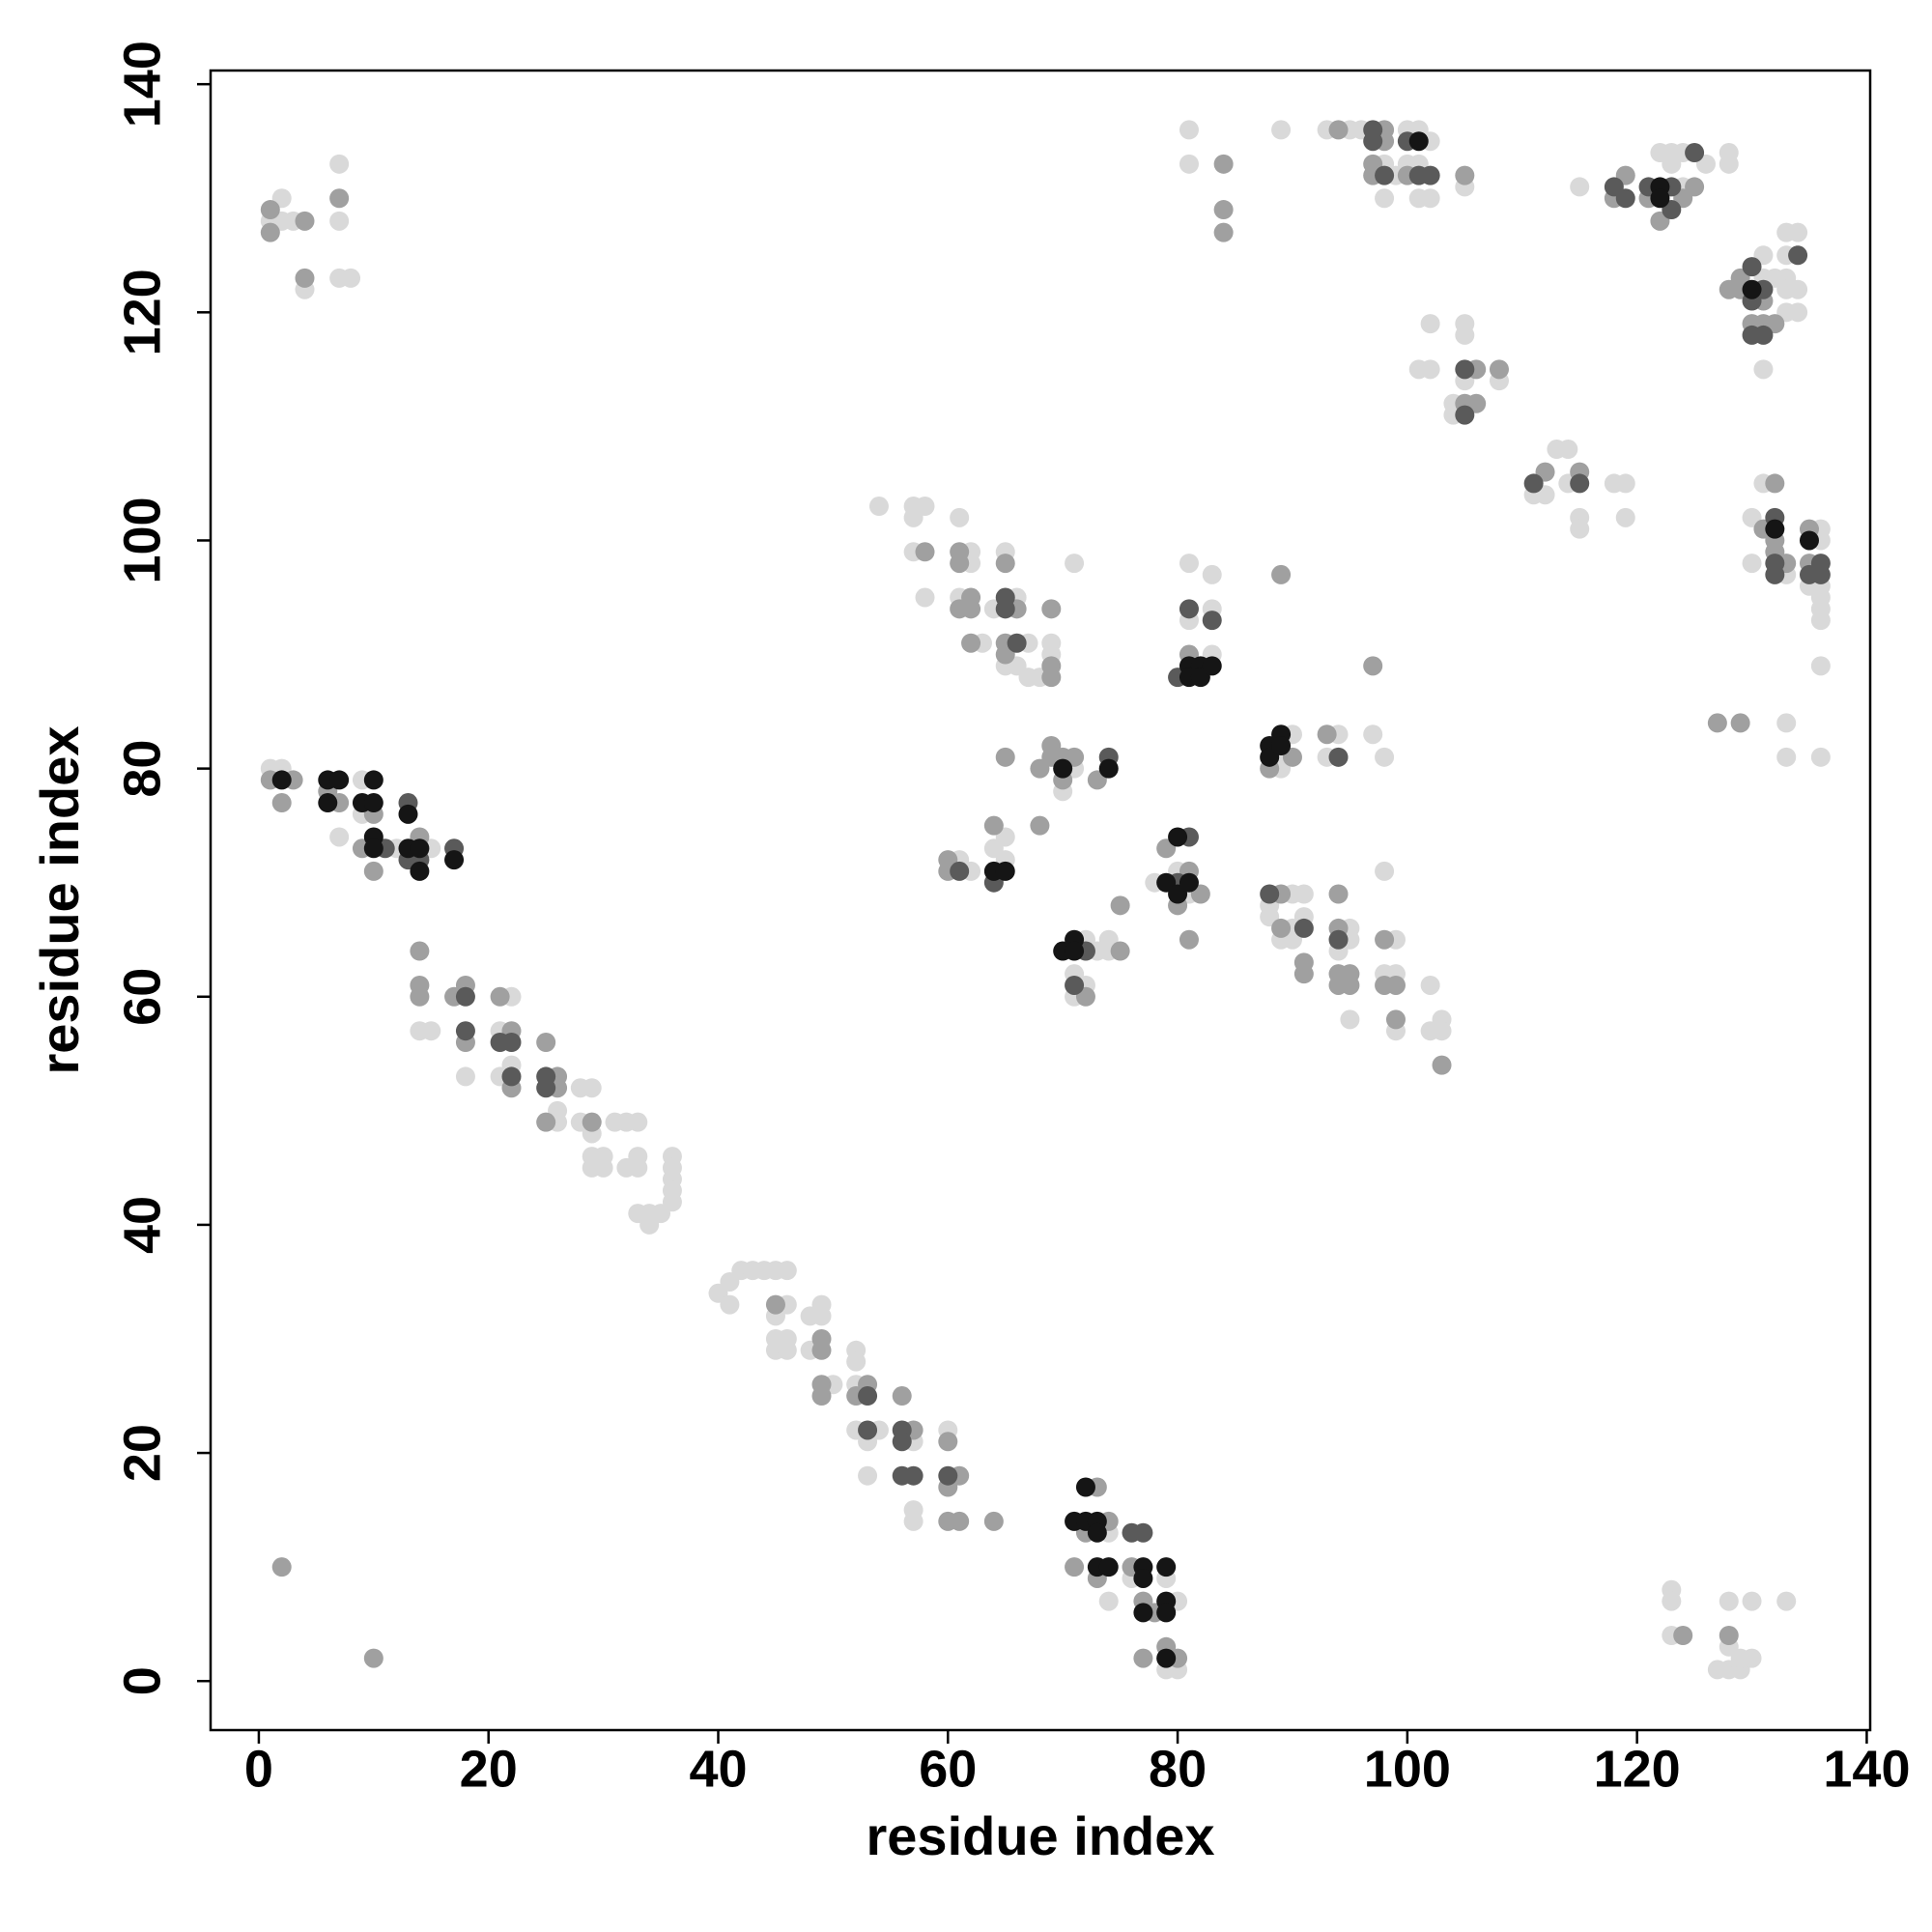  Describe the element at coordinates (948, 1769) in the screenshot. I see `x-tick-label: 60` at that location.